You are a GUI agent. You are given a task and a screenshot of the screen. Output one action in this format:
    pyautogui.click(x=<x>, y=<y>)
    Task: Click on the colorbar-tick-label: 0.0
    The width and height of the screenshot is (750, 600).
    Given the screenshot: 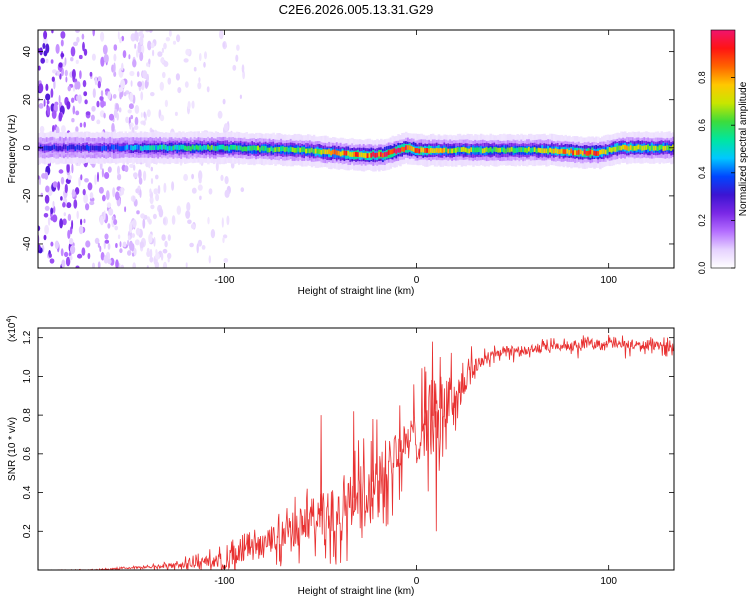 What is the action you would take?
    pyautogui.click(x=702, y=268)
    